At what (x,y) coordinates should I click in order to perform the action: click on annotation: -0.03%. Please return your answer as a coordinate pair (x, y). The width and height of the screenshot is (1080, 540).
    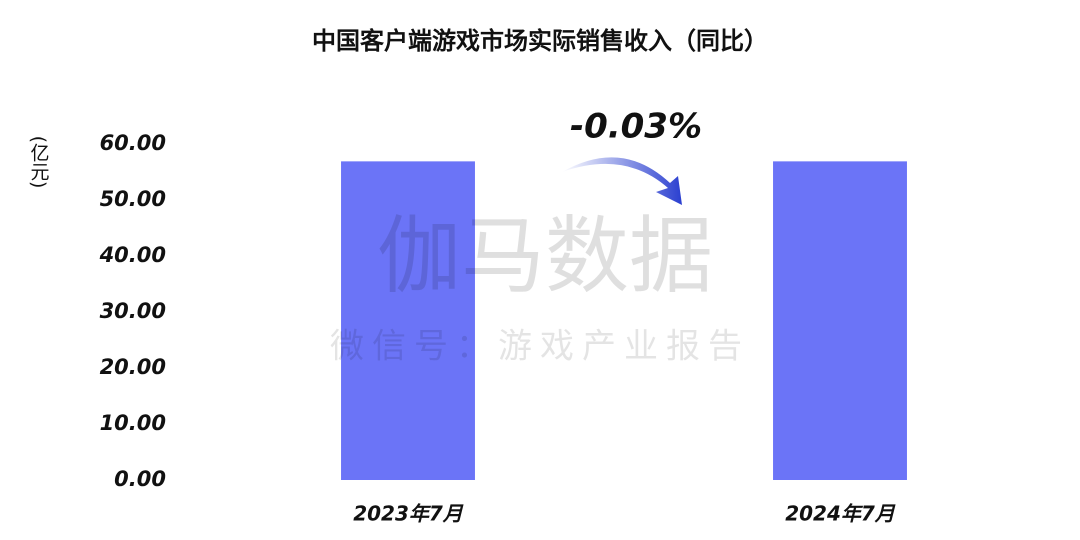
    Looking at the image, I should click on (636, 127).